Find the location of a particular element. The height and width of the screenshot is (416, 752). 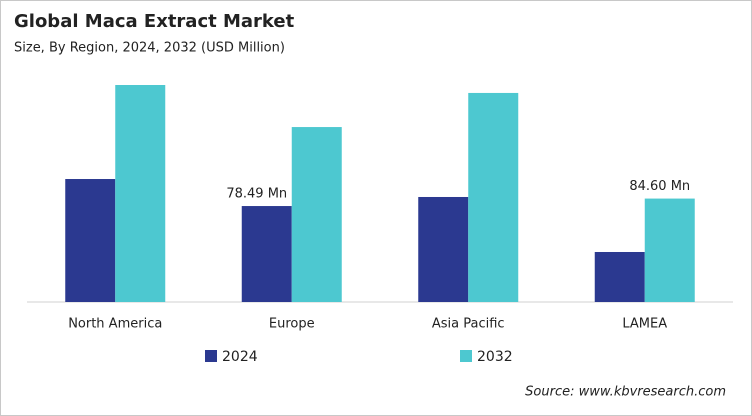

source: Source: www.kbvresearch.com is located at coordinates (625, 392).